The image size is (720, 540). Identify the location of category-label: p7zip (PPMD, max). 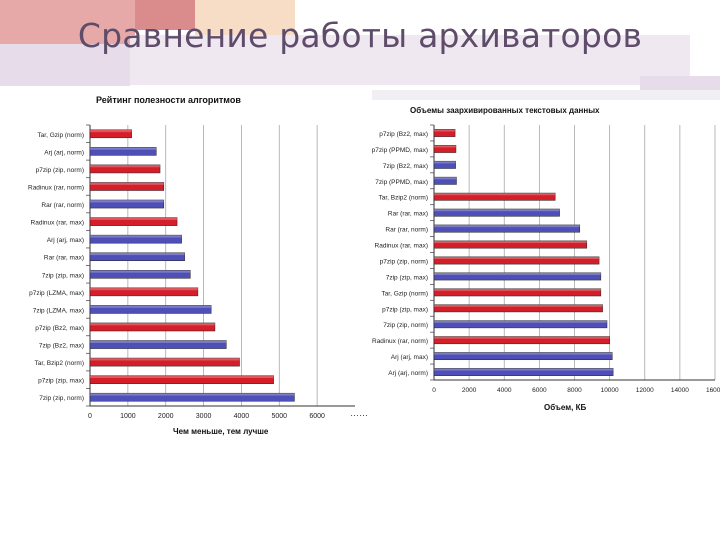
(400, 150).